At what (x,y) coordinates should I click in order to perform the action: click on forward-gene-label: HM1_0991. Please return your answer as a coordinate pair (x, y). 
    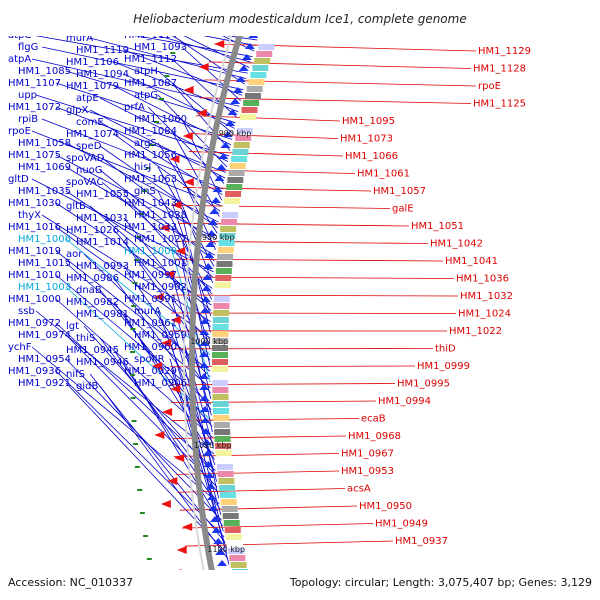
    Looking at the image, I should click on (150, 299).